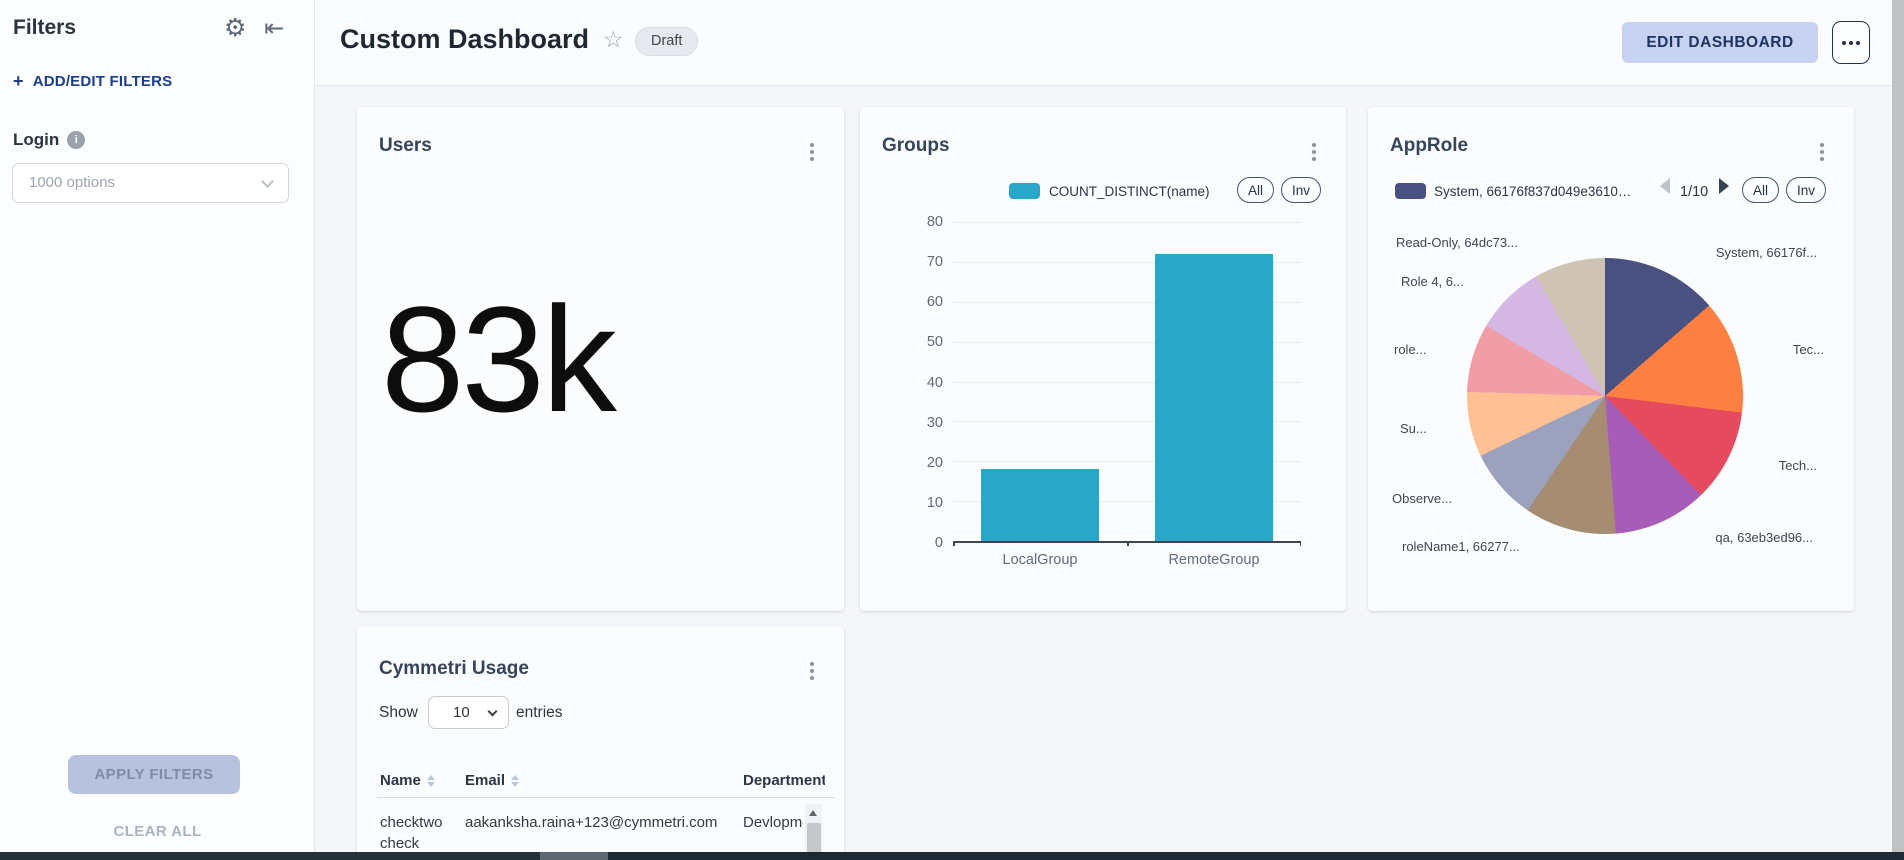 This screenshot has width=1904, height=860. I want to click on login-label-text: Login, so click(36, 139).